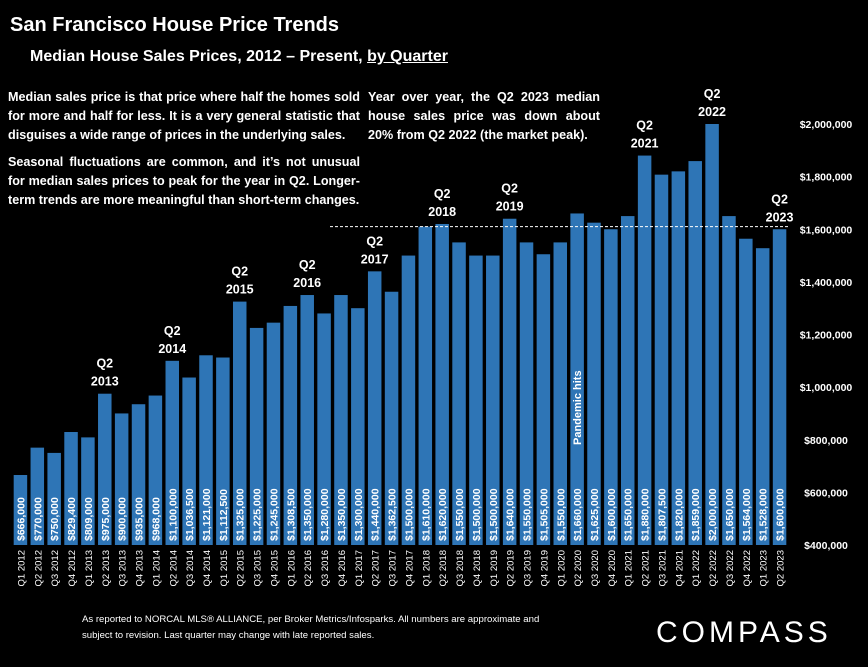 Image resolution: width=868 pixels, height=667 pixels. Describe the element at coordinates (89, 519) in the screenshot. I see `bar-value-label: $809,000` at that location.